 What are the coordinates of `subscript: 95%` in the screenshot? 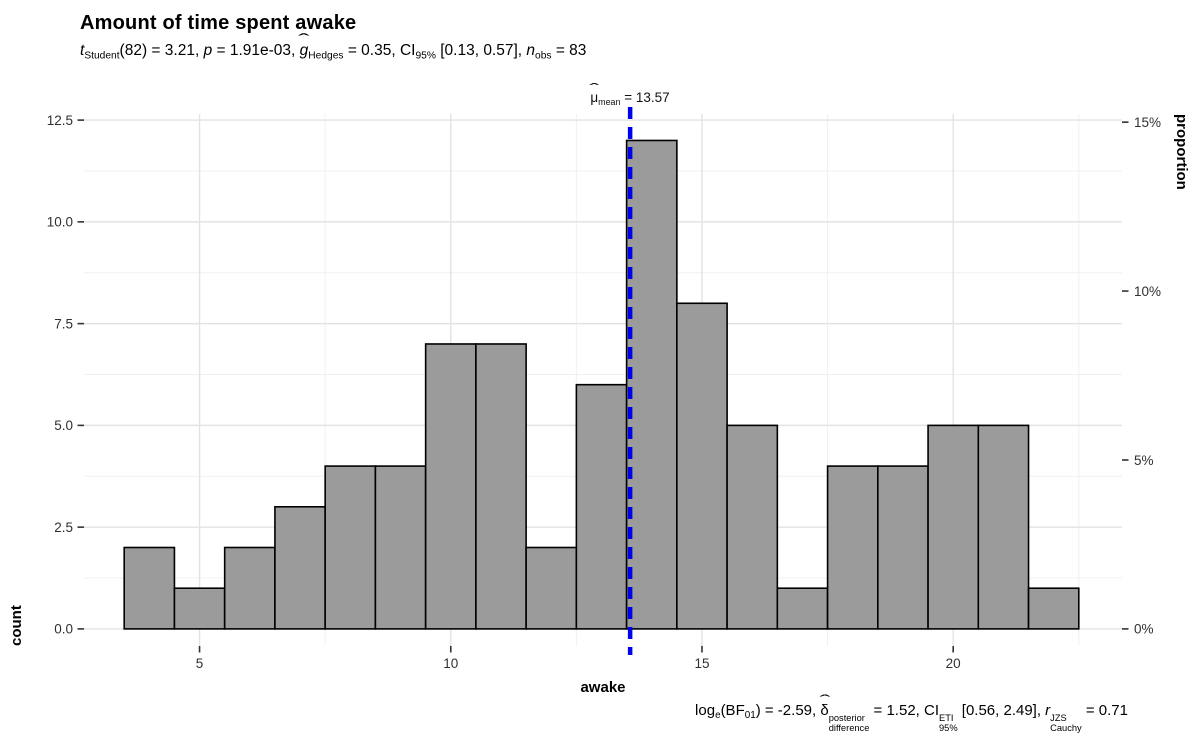 It's located at (948, 728).